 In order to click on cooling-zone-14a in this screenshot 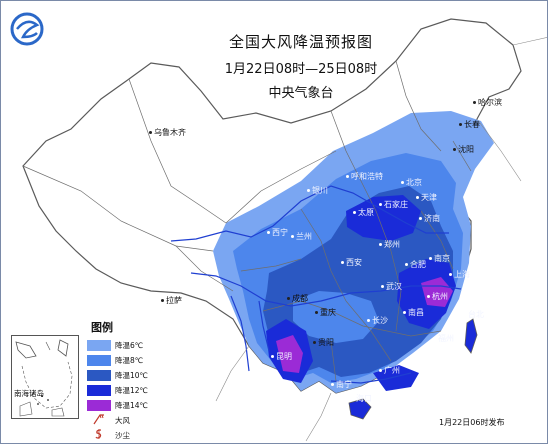, I will do `click(437, 292)`.